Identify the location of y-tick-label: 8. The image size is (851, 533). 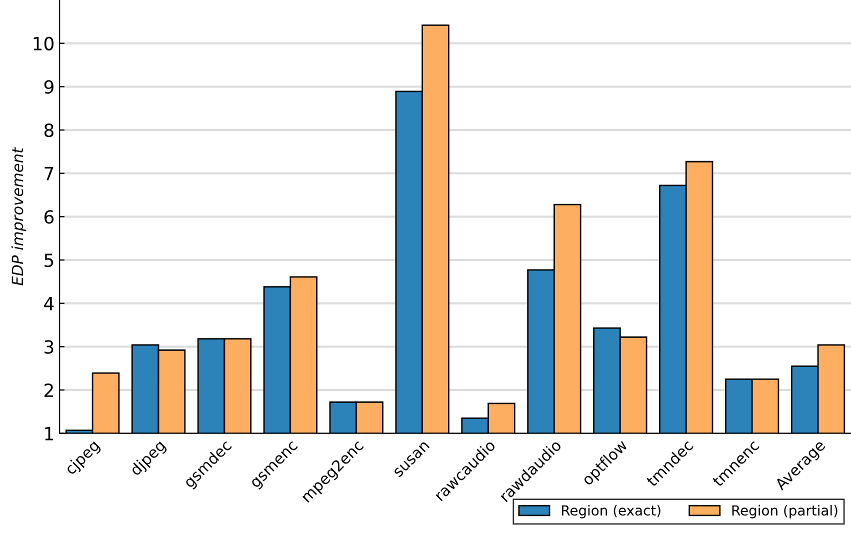
(49, 130).